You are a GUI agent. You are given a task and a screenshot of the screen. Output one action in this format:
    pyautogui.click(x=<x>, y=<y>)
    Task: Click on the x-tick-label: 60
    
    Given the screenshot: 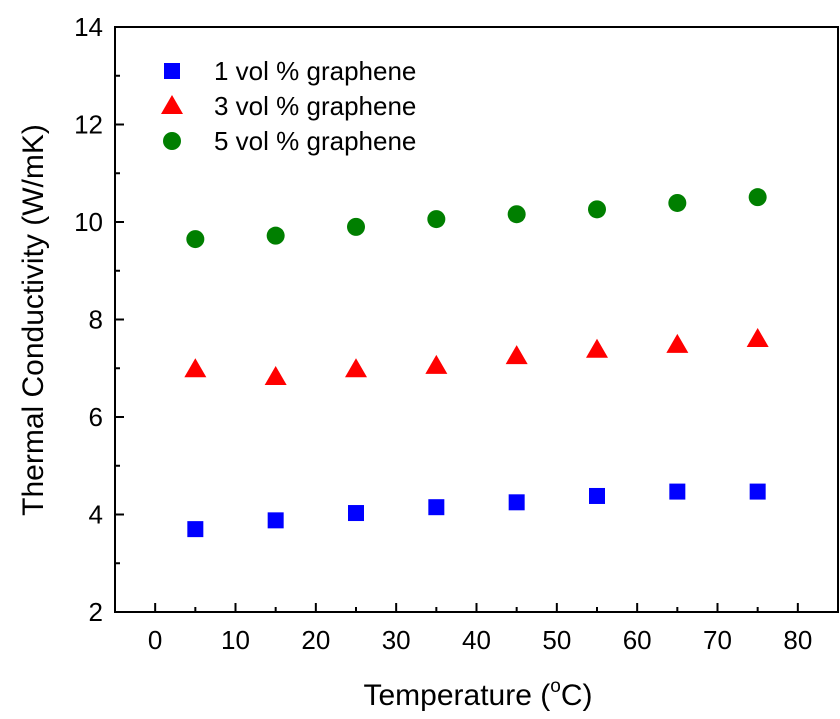 What is the action you would take?
    pyautogui.click(x=637, y=640)
    